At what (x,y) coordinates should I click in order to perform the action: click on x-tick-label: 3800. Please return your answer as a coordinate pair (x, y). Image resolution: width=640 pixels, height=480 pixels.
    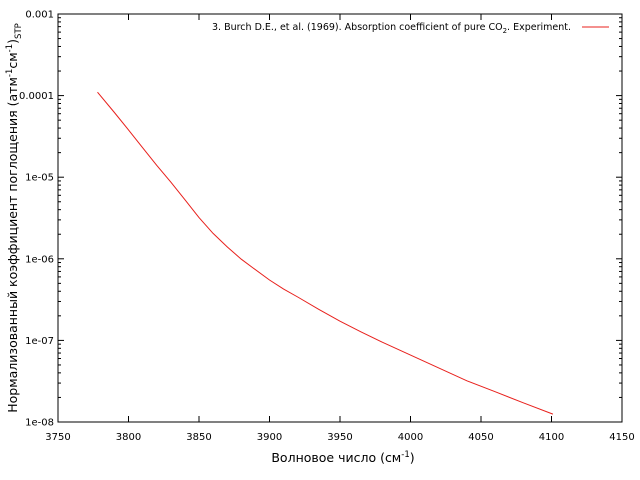
    Looking at the image, I should click on (128, 437).